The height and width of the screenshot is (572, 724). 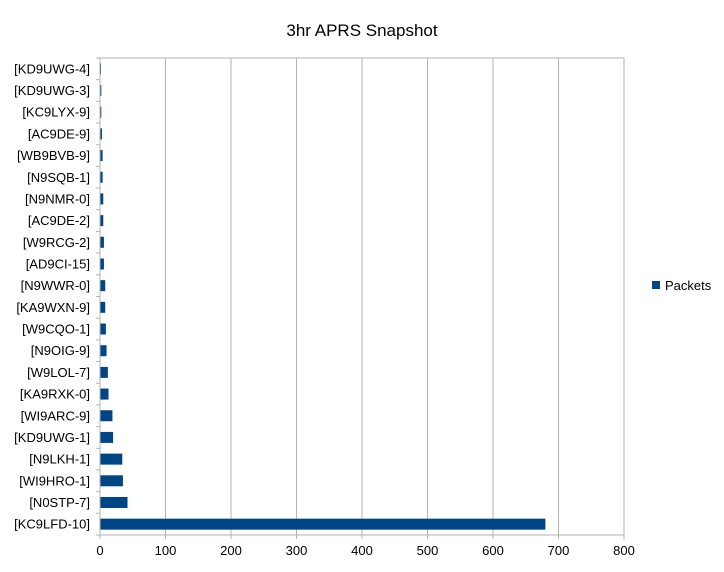 What do you see at coordinates (58, 263) in the screenshot?
I see `y-tick-label: [AD9CI-15]` at bounding box center [58, 263].